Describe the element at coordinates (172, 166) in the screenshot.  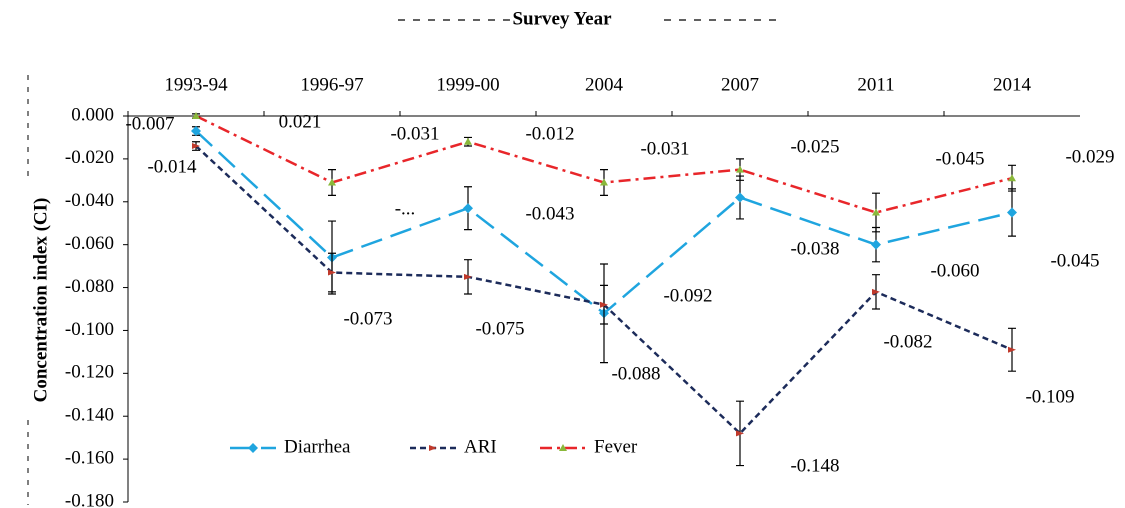
I see `data-label: -0.014` at that location.